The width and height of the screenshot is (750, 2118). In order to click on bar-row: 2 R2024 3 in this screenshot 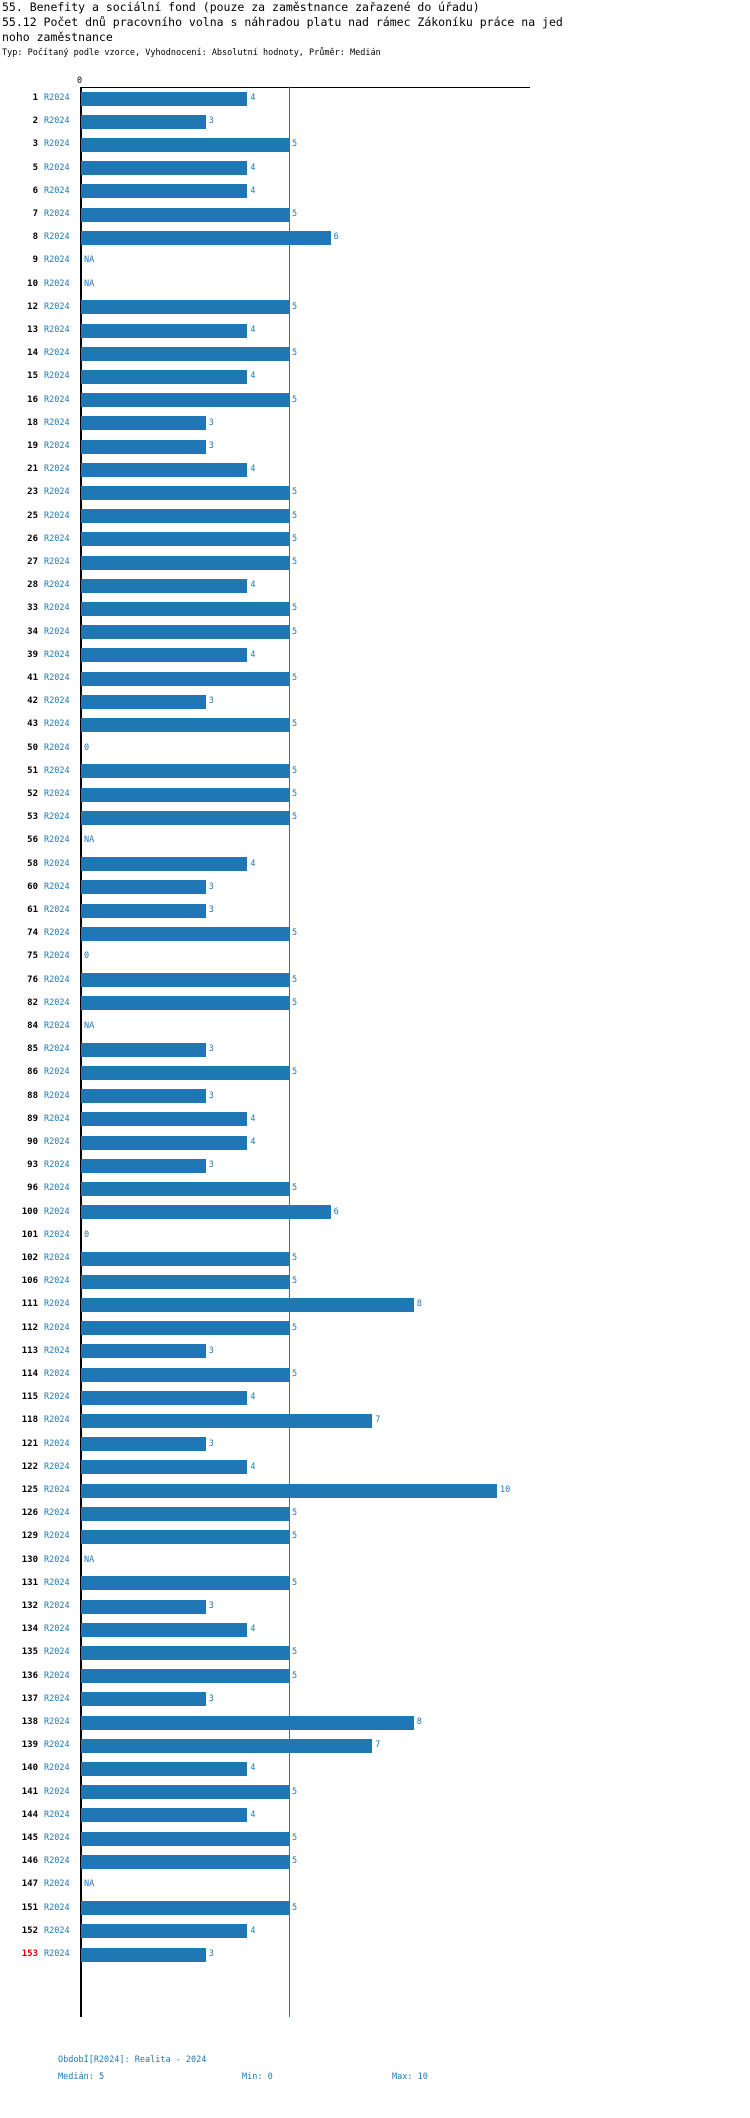, I will do `click(375, 121)`.